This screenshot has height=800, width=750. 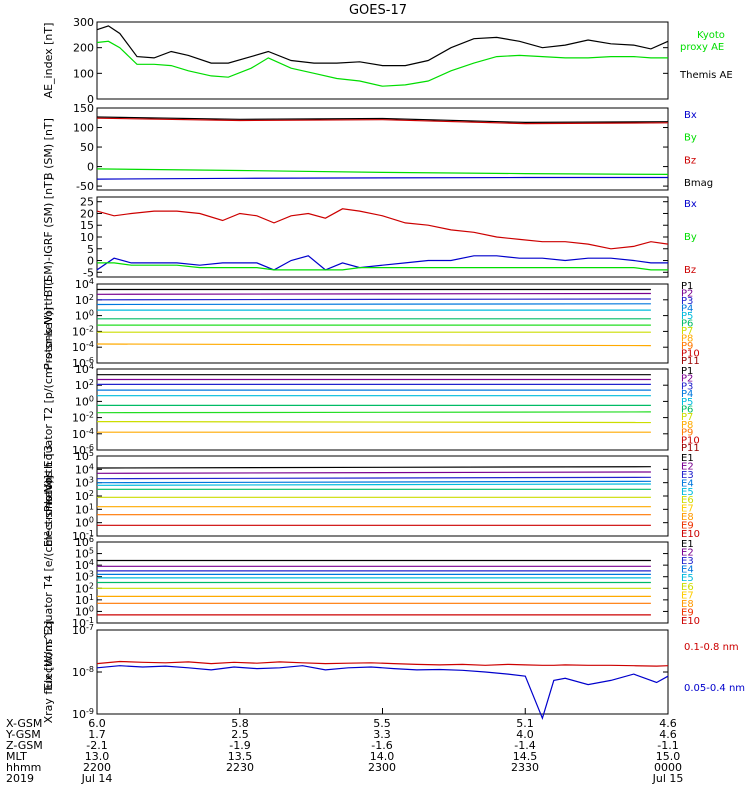 What do you see at coordinates (48, 149) in the screenshot?
I see `y-axis-title: B (SM) [nT]` at bounding box center [48, 149].